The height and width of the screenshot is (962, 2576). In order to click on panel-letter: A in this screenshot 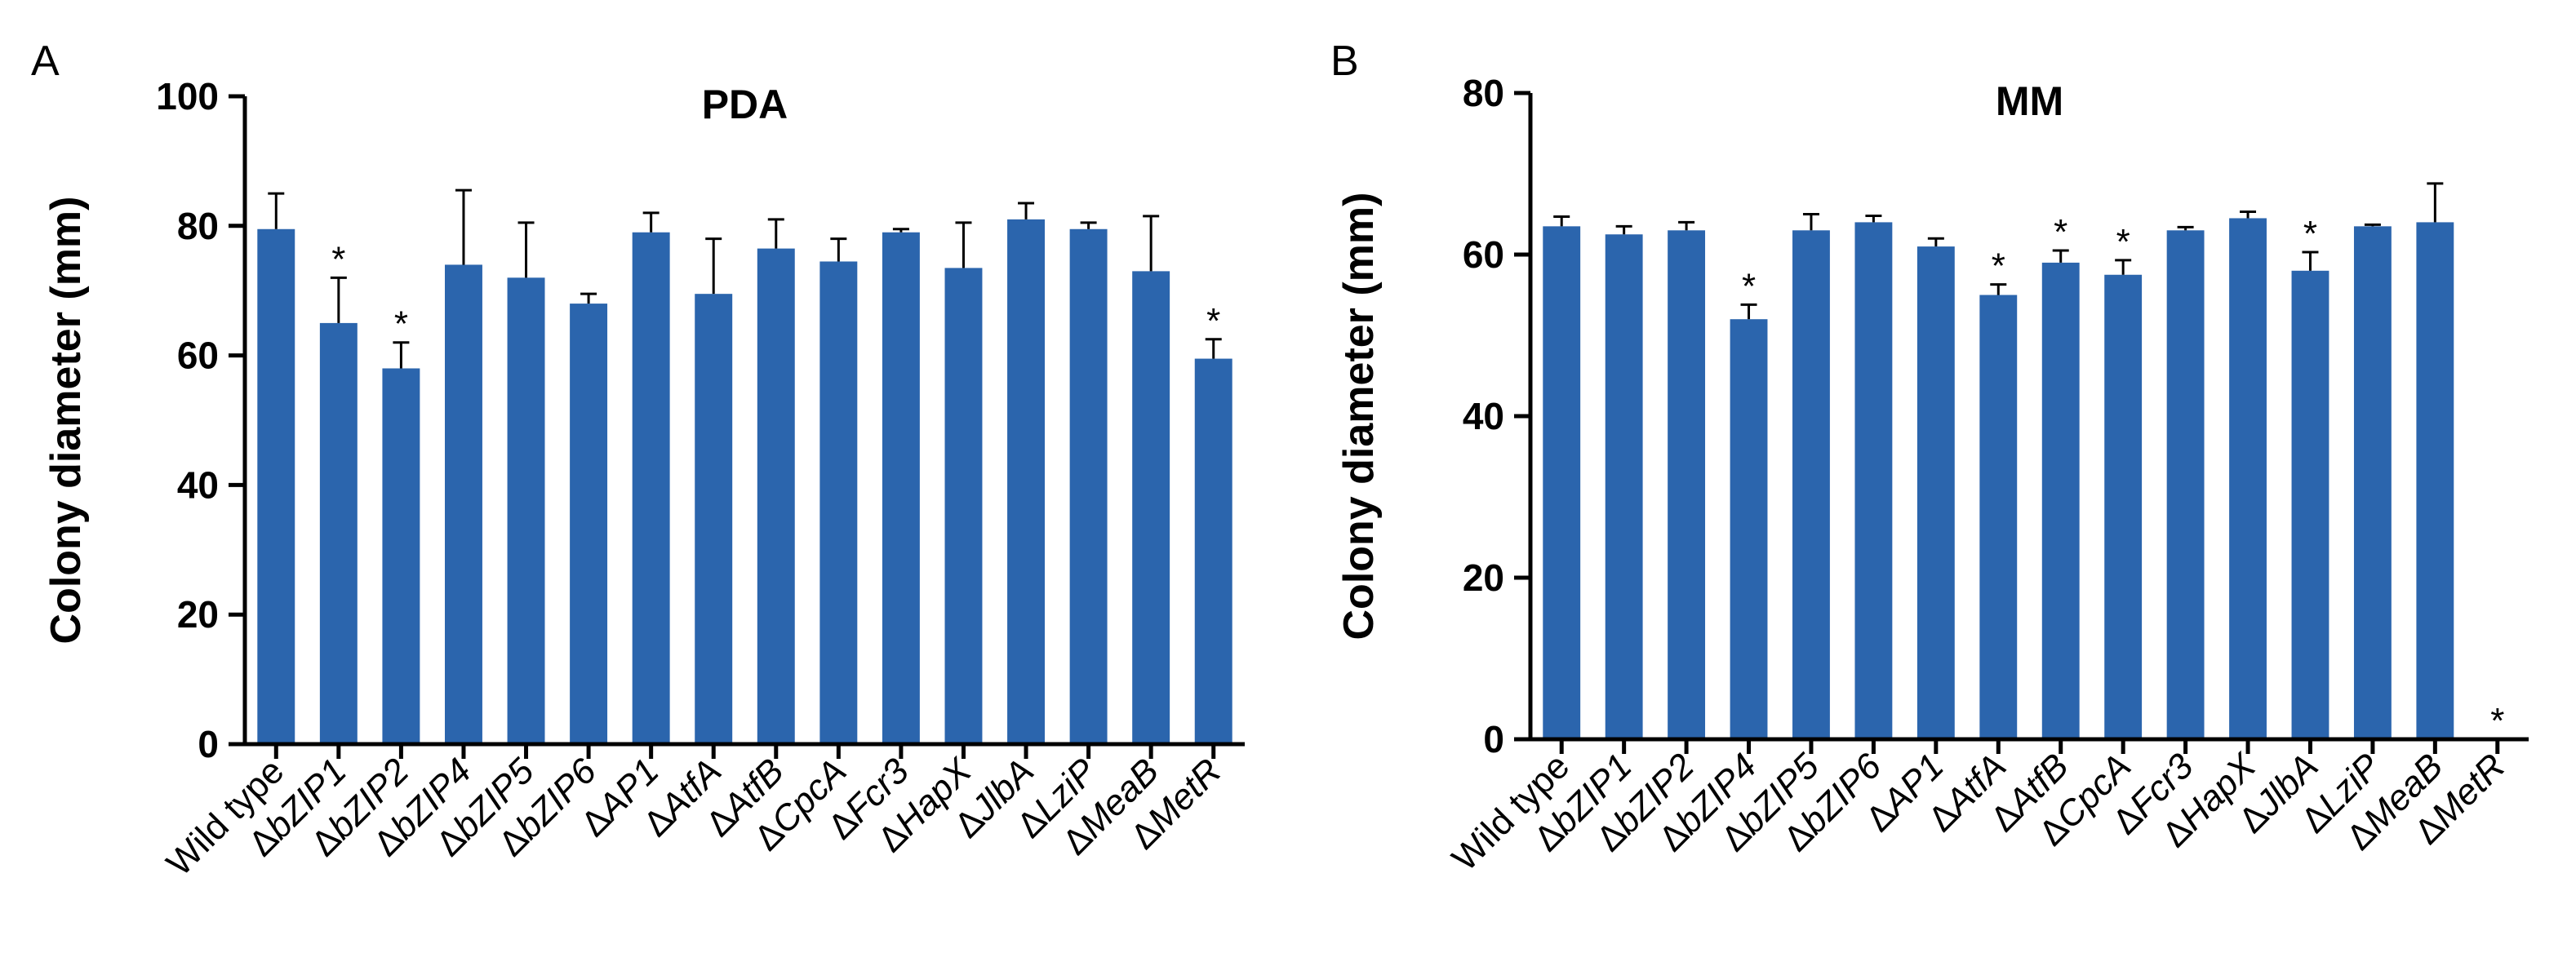, I will do `click(45, 61)`.